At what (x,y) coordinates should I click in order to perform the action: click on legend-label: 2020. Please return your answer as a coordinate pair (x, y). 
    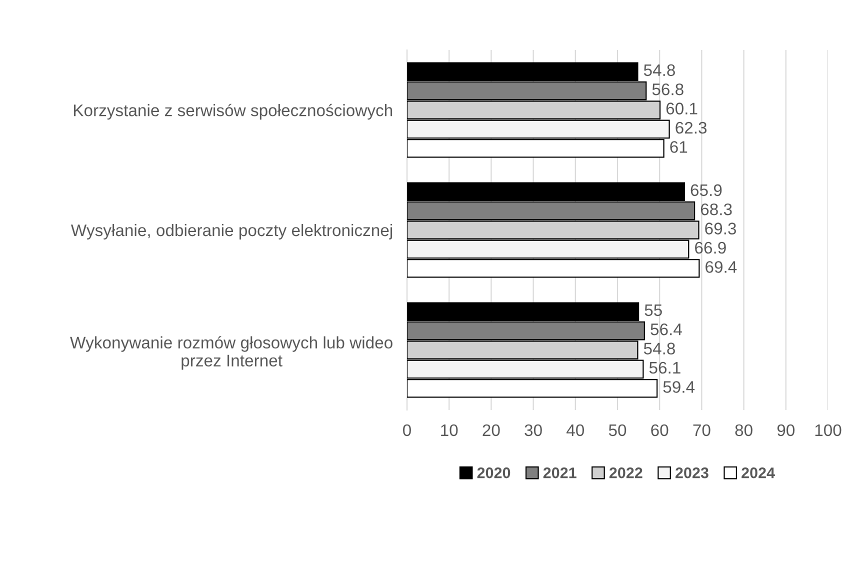
    Looking at the image, I should click on (493, 472).